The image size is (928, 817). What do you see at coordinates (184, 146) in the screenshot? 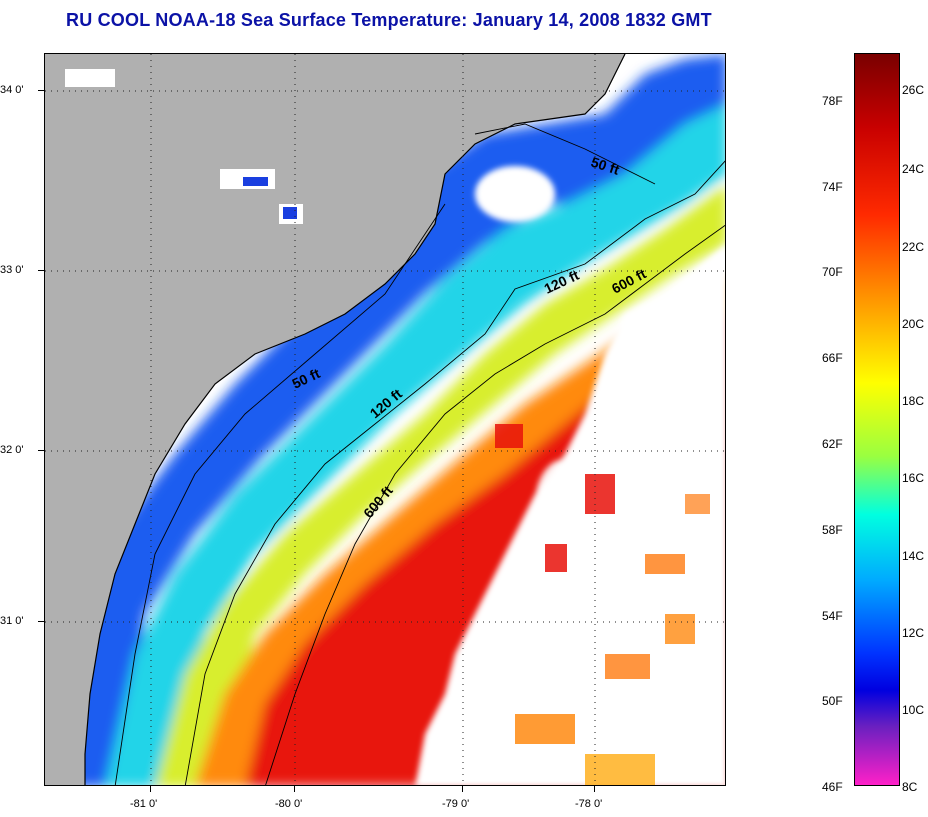
I see `inland-lakes` at bounding box center [184, 146].